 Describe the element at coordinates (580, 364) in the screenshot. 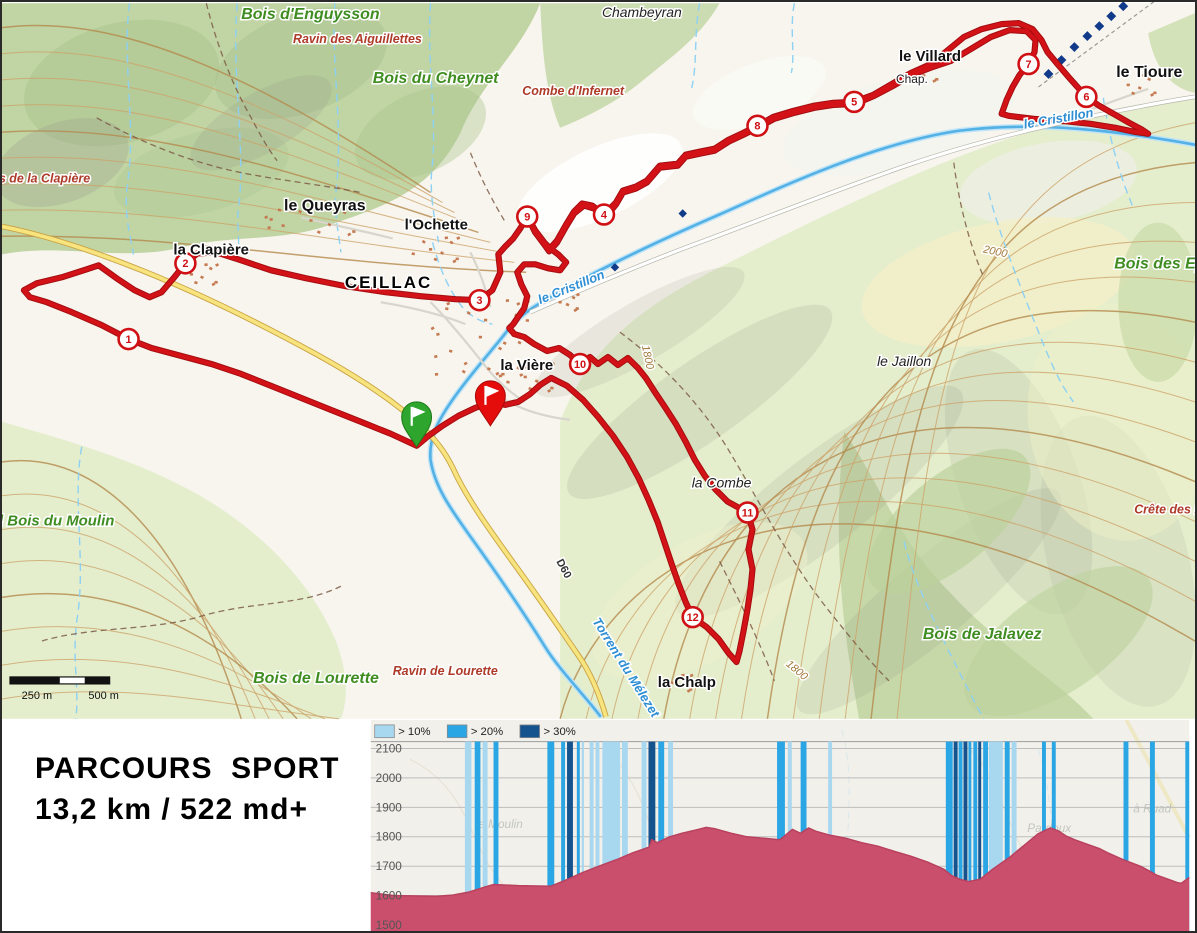

I see `waypoint-marker-10: 10` at that location.